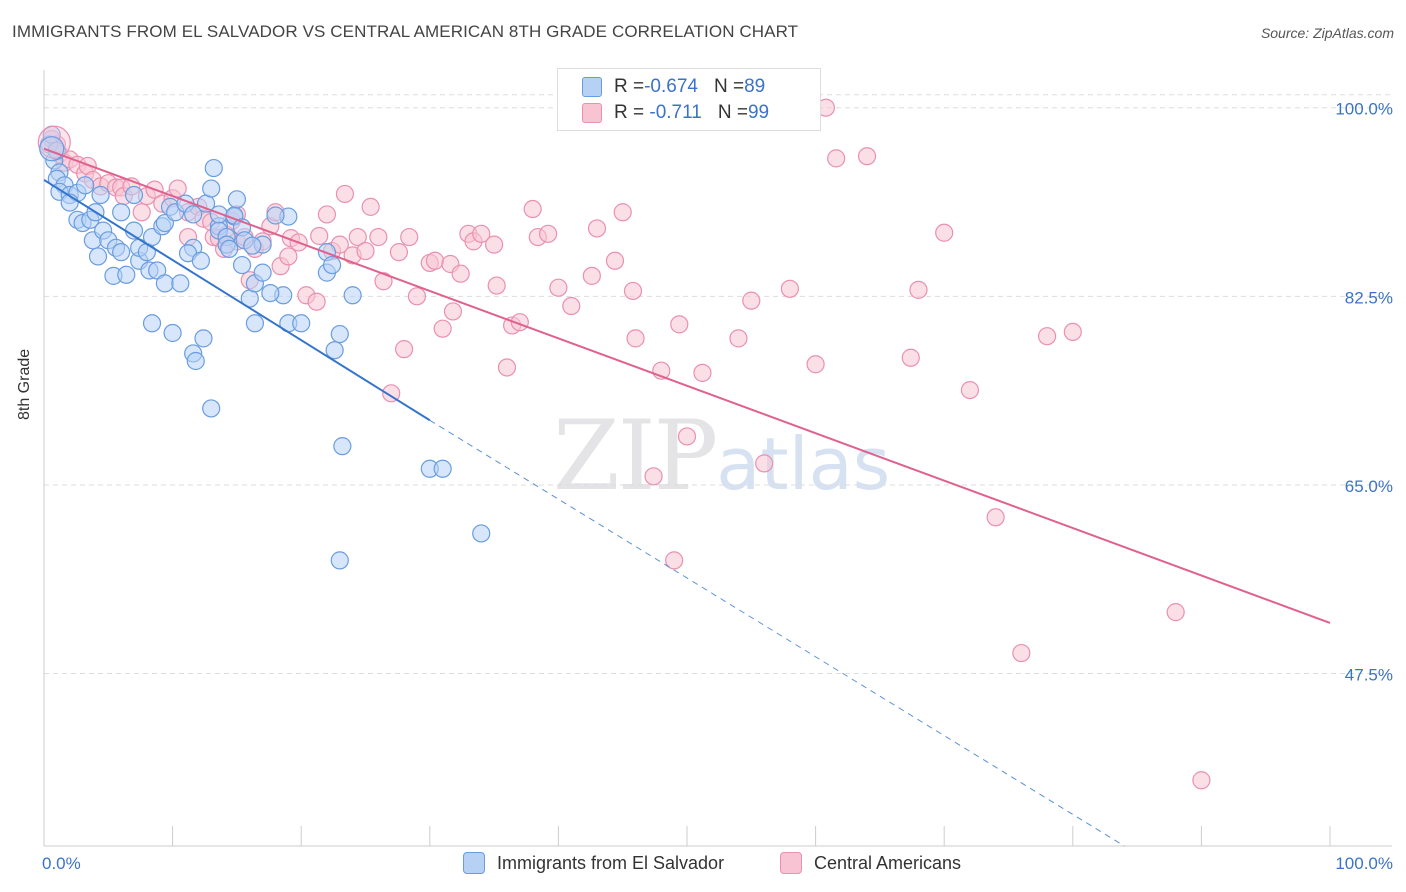 This screenshot has height=892, width=1406. Describe the element at coordinates (1364, 109) in the screenshot. I see `y-tick-label: 100.0%` at that location.